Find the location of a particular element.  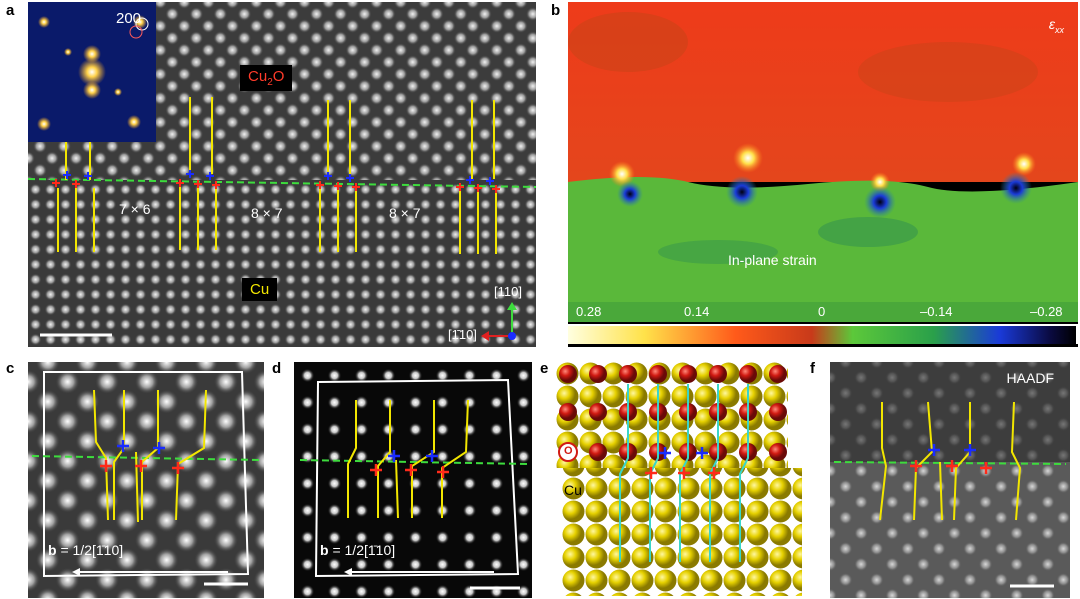

panel-d-svg is located at coordinates (413, 480).